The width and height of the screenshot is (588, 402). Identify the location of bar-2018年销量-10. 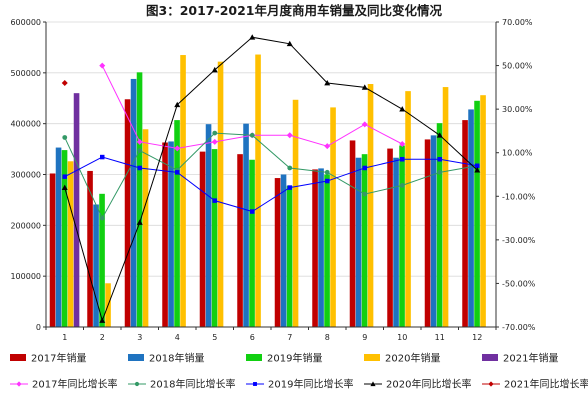
(396, 242).